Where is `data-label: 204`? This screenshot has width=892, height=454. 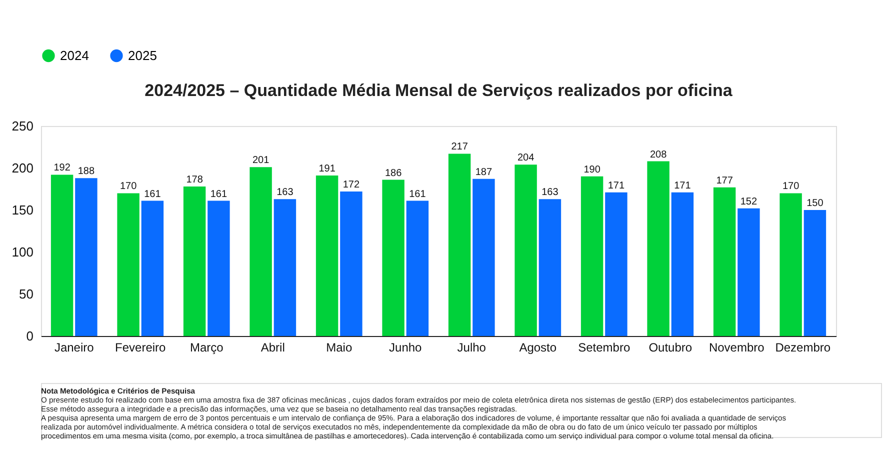
data-label: 204 is located at coordinates (526, 158).